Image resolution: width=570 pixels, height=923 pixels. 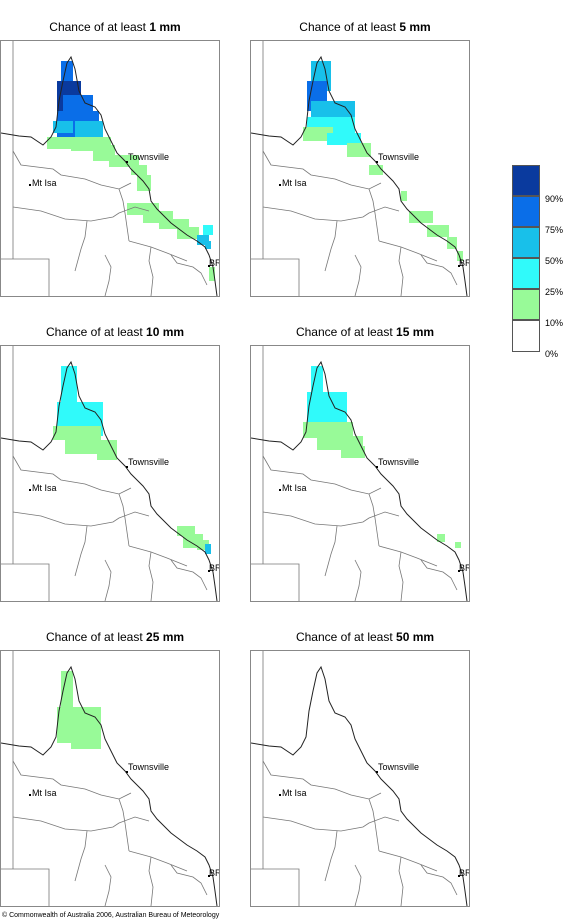 I want to click on map-50mm: Townsville Mt Isa BRIS, so click(x=360, y=778).